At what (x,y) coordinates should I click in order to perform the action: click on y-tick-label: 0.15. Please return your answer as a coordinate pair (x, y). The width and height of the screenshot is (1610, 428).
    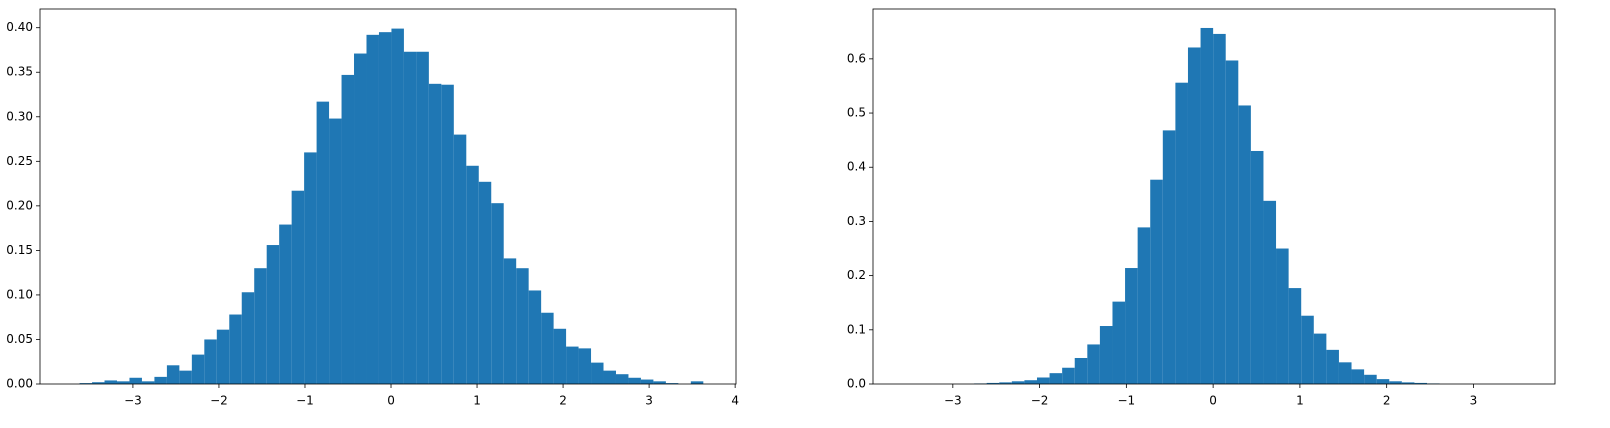
    Looking at the image, I should click on (19, 250).